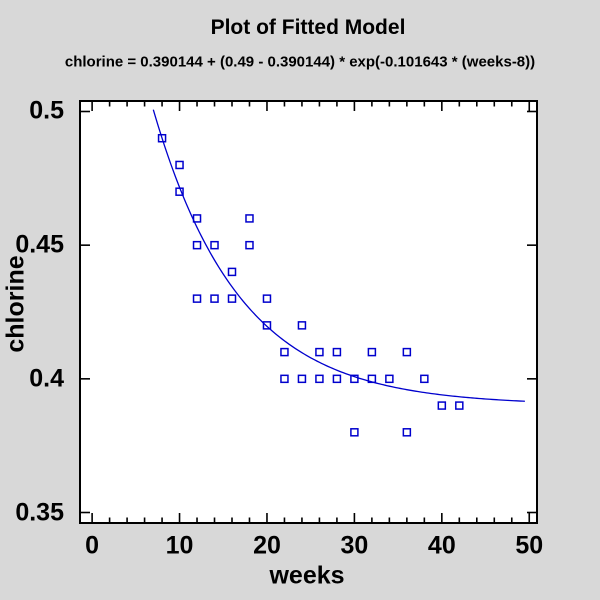  Describe the element at coordinates (39, 244) in the screenshot. I see `y-tick-label: 0.45` at that location.